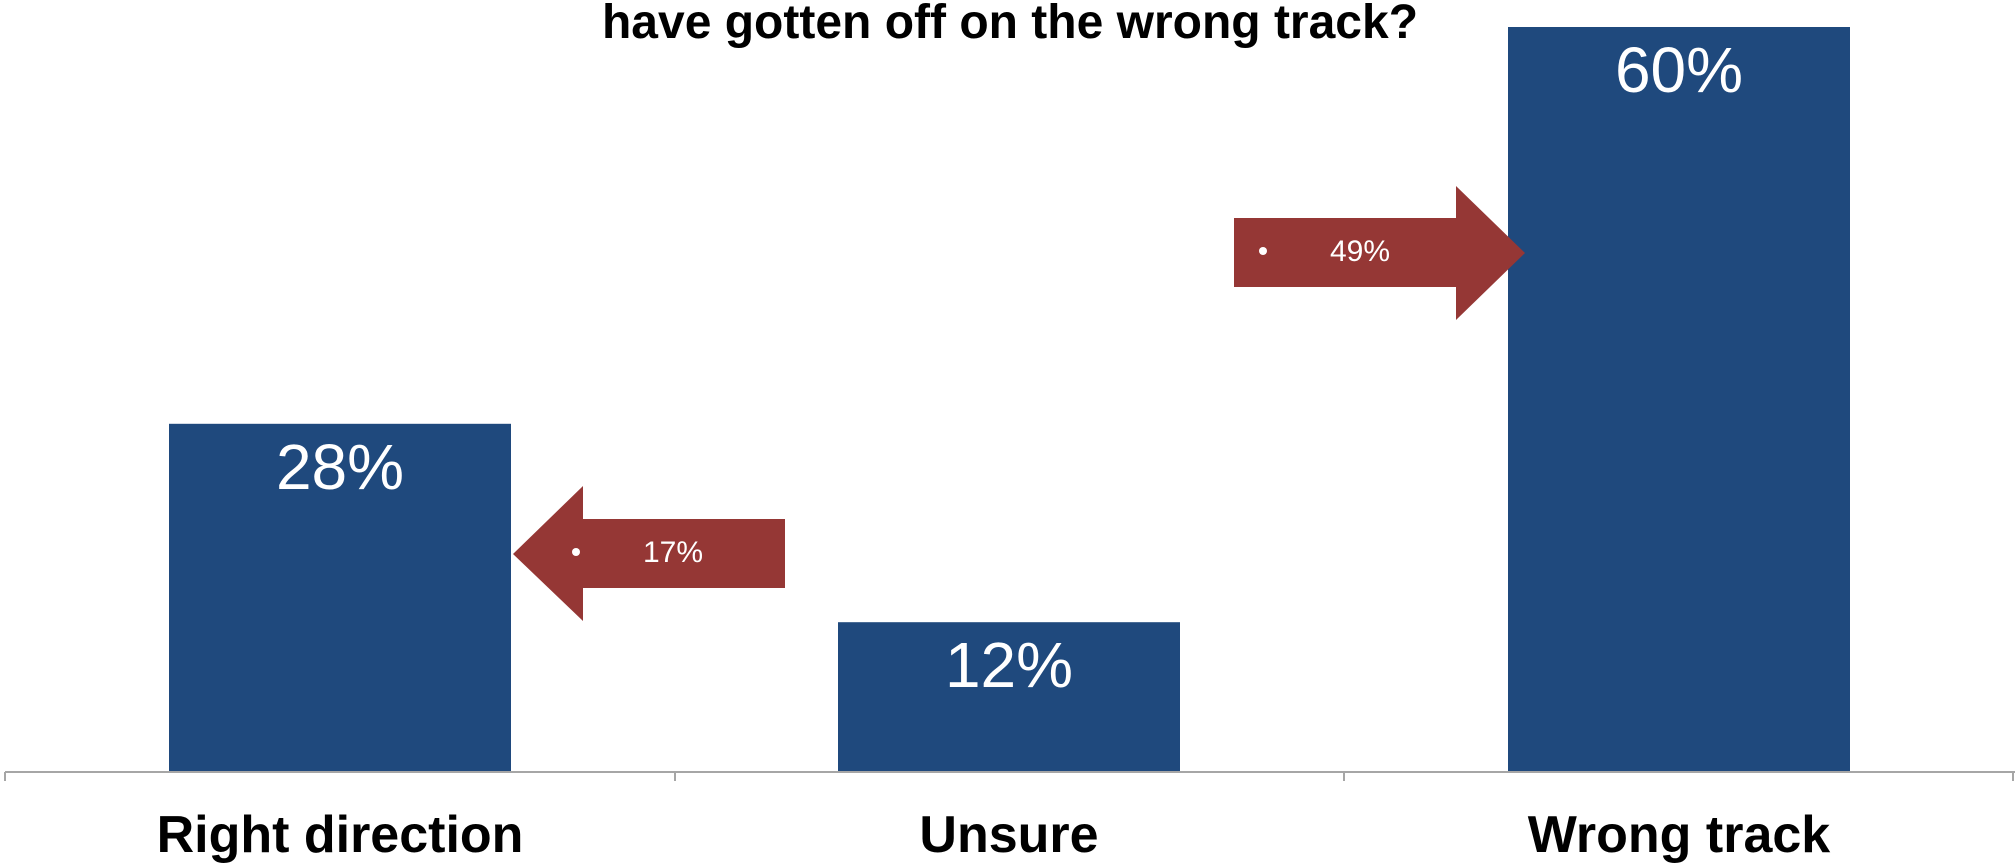 This screenshot has width=2015, height=865. What do you see at coordinates (1679, 70) in the screenshot?
I see `bar-value-label: 60%` at bounding box center [1679, 70].